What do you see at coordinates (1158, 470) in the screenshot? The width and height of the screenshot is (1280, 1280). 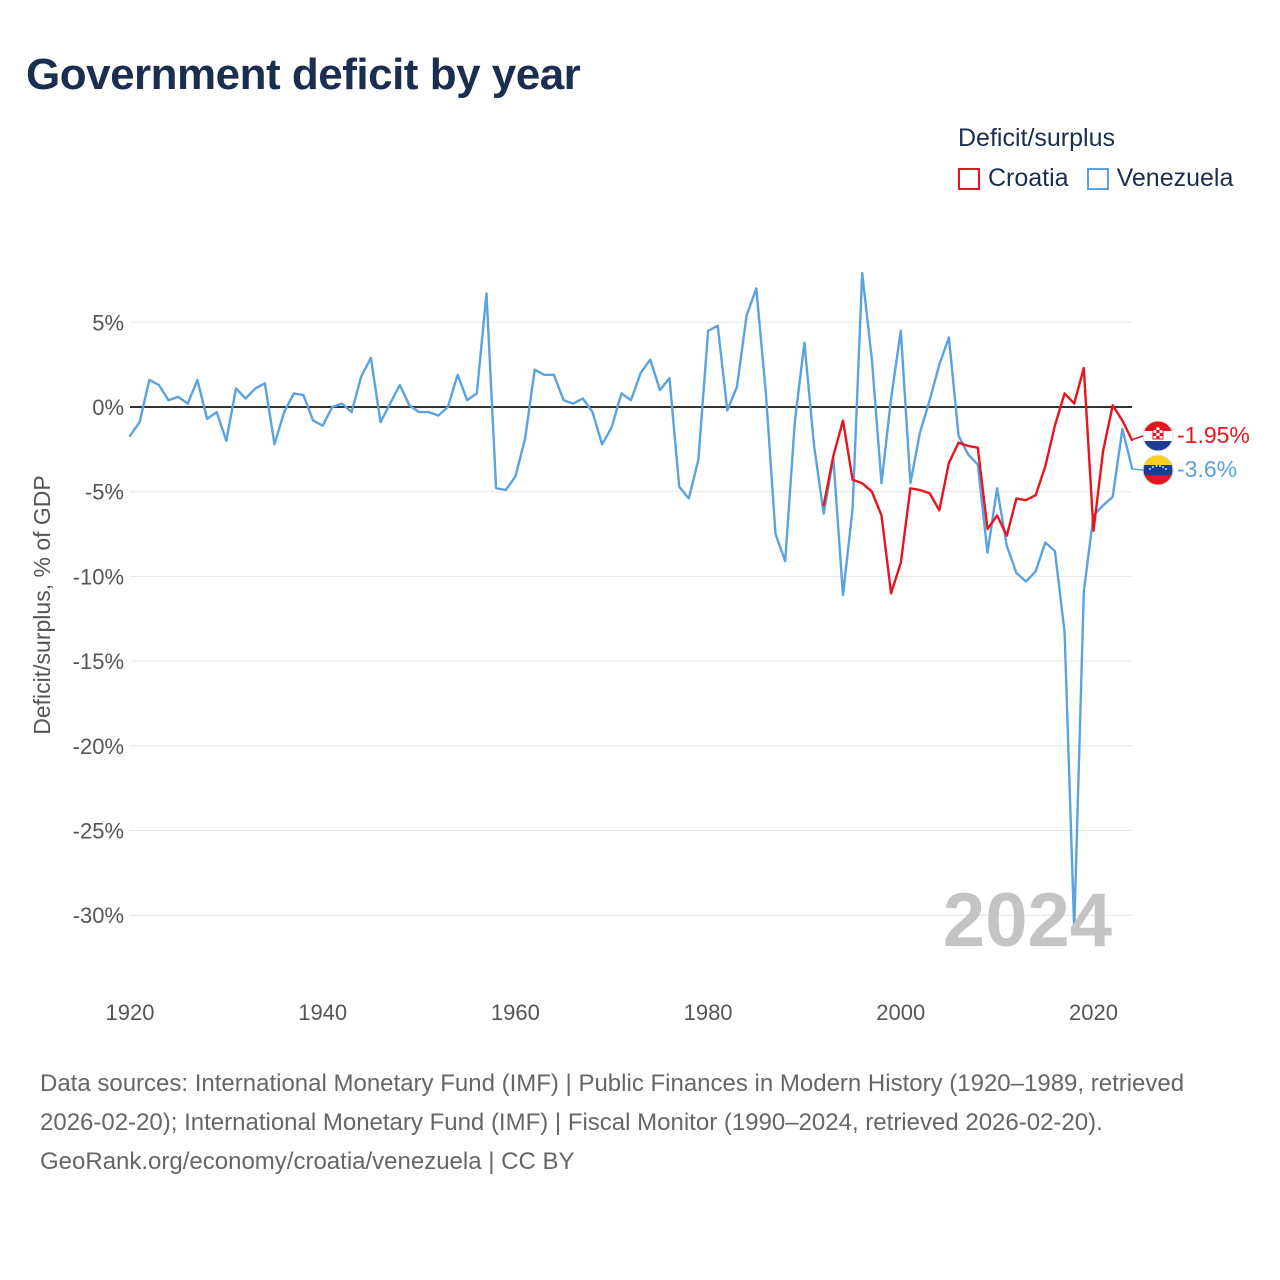 I see `venezuela-flag-icon` at bounding box center [1158, 470].